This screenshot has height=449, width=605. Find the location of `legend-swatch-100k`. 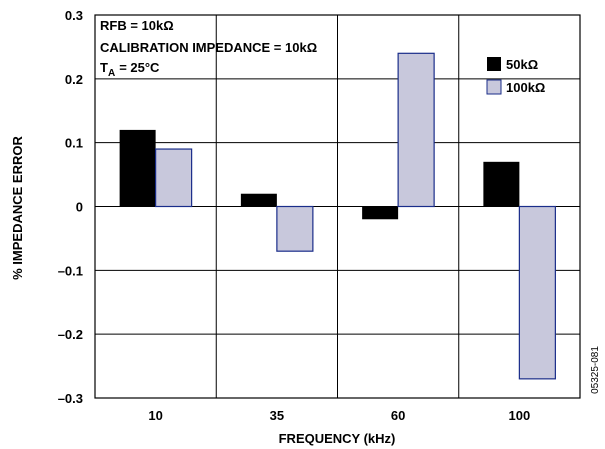

legend-swatch-100k is located at coordinates (494, 87).